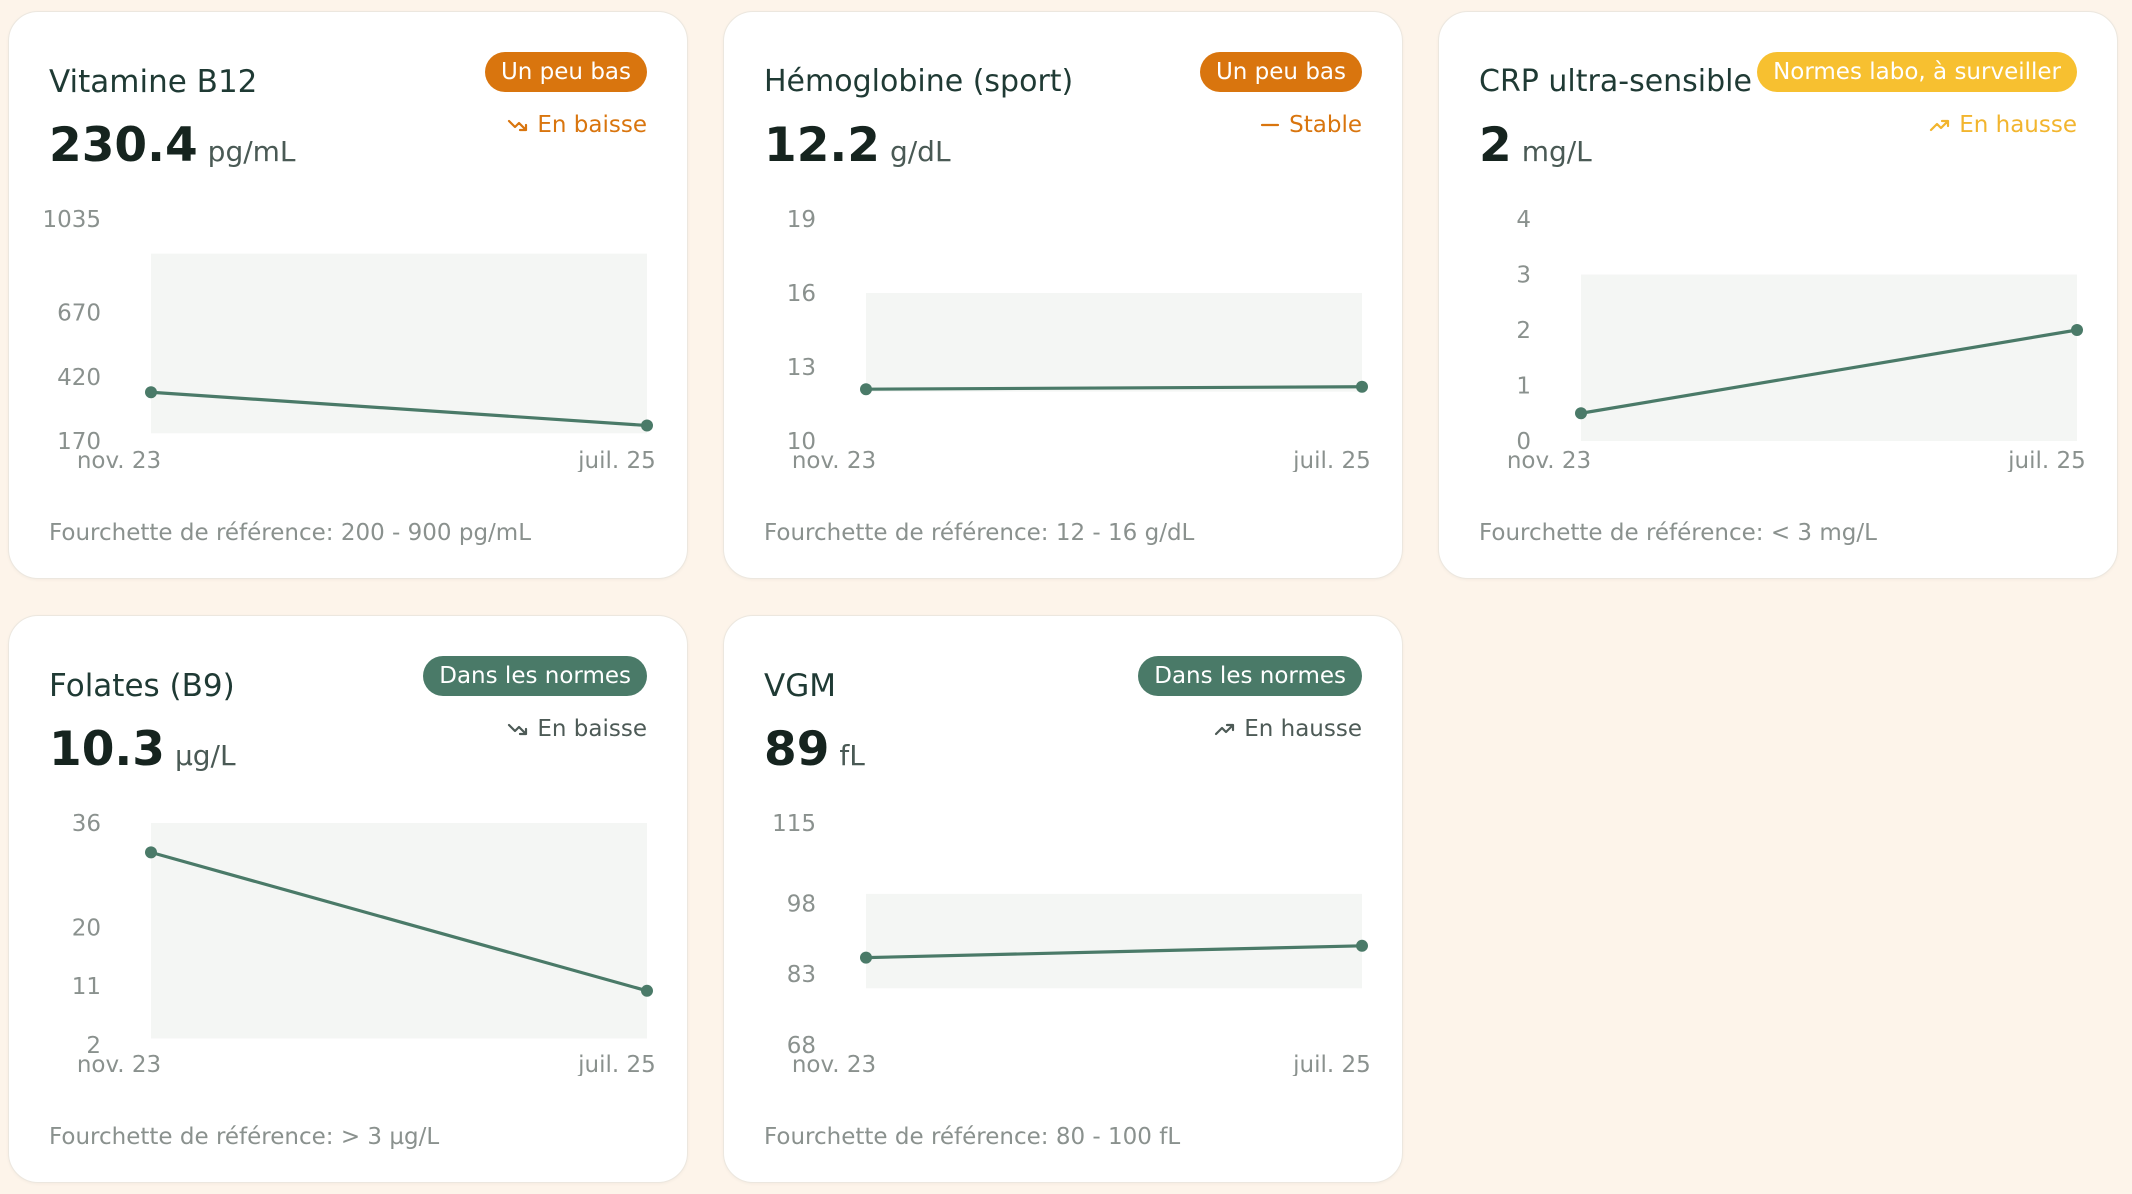 The image size is (2132, 1194). Describe the element at coordinates (592, 729) in the screenshot. I see `trend-label: En baisse` at that location.